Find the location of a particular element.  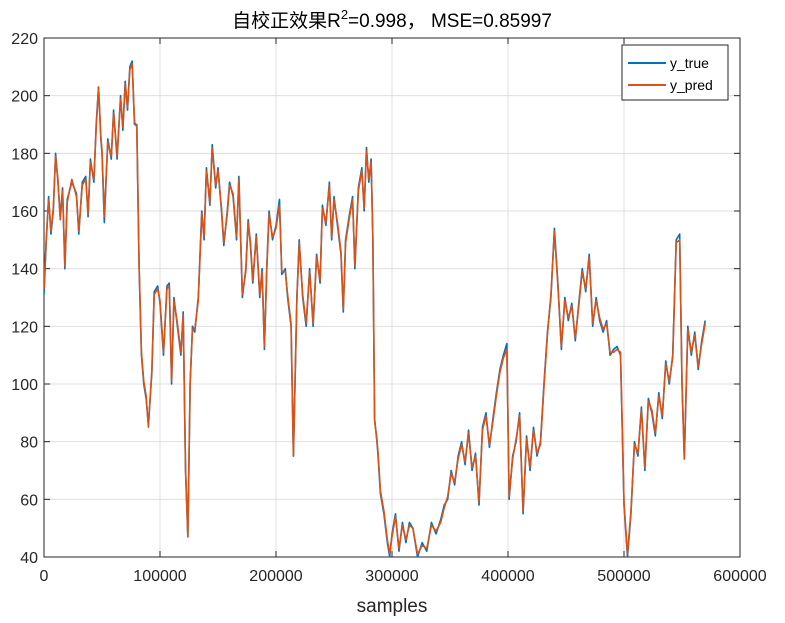

x-tick-label: 500000 is located at coordinates (623, 576).